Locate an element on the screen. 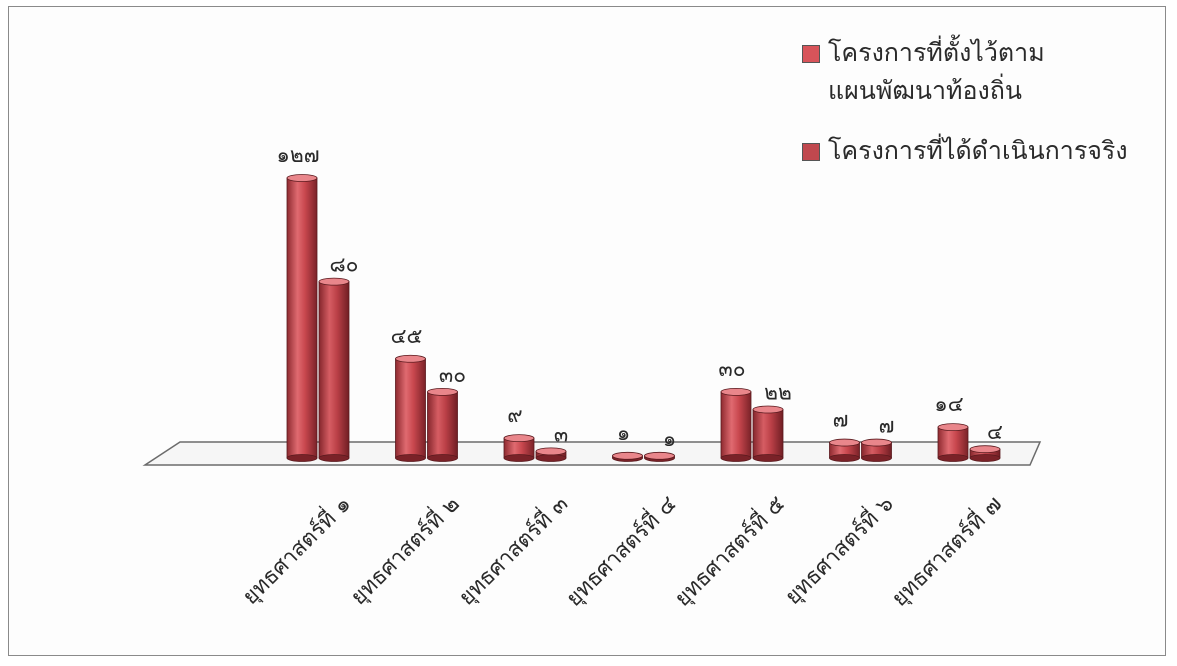 The width and height of the screenshot is (1177, 666). value-label-planned-6: ๗ is located at coordinates (841, 420).